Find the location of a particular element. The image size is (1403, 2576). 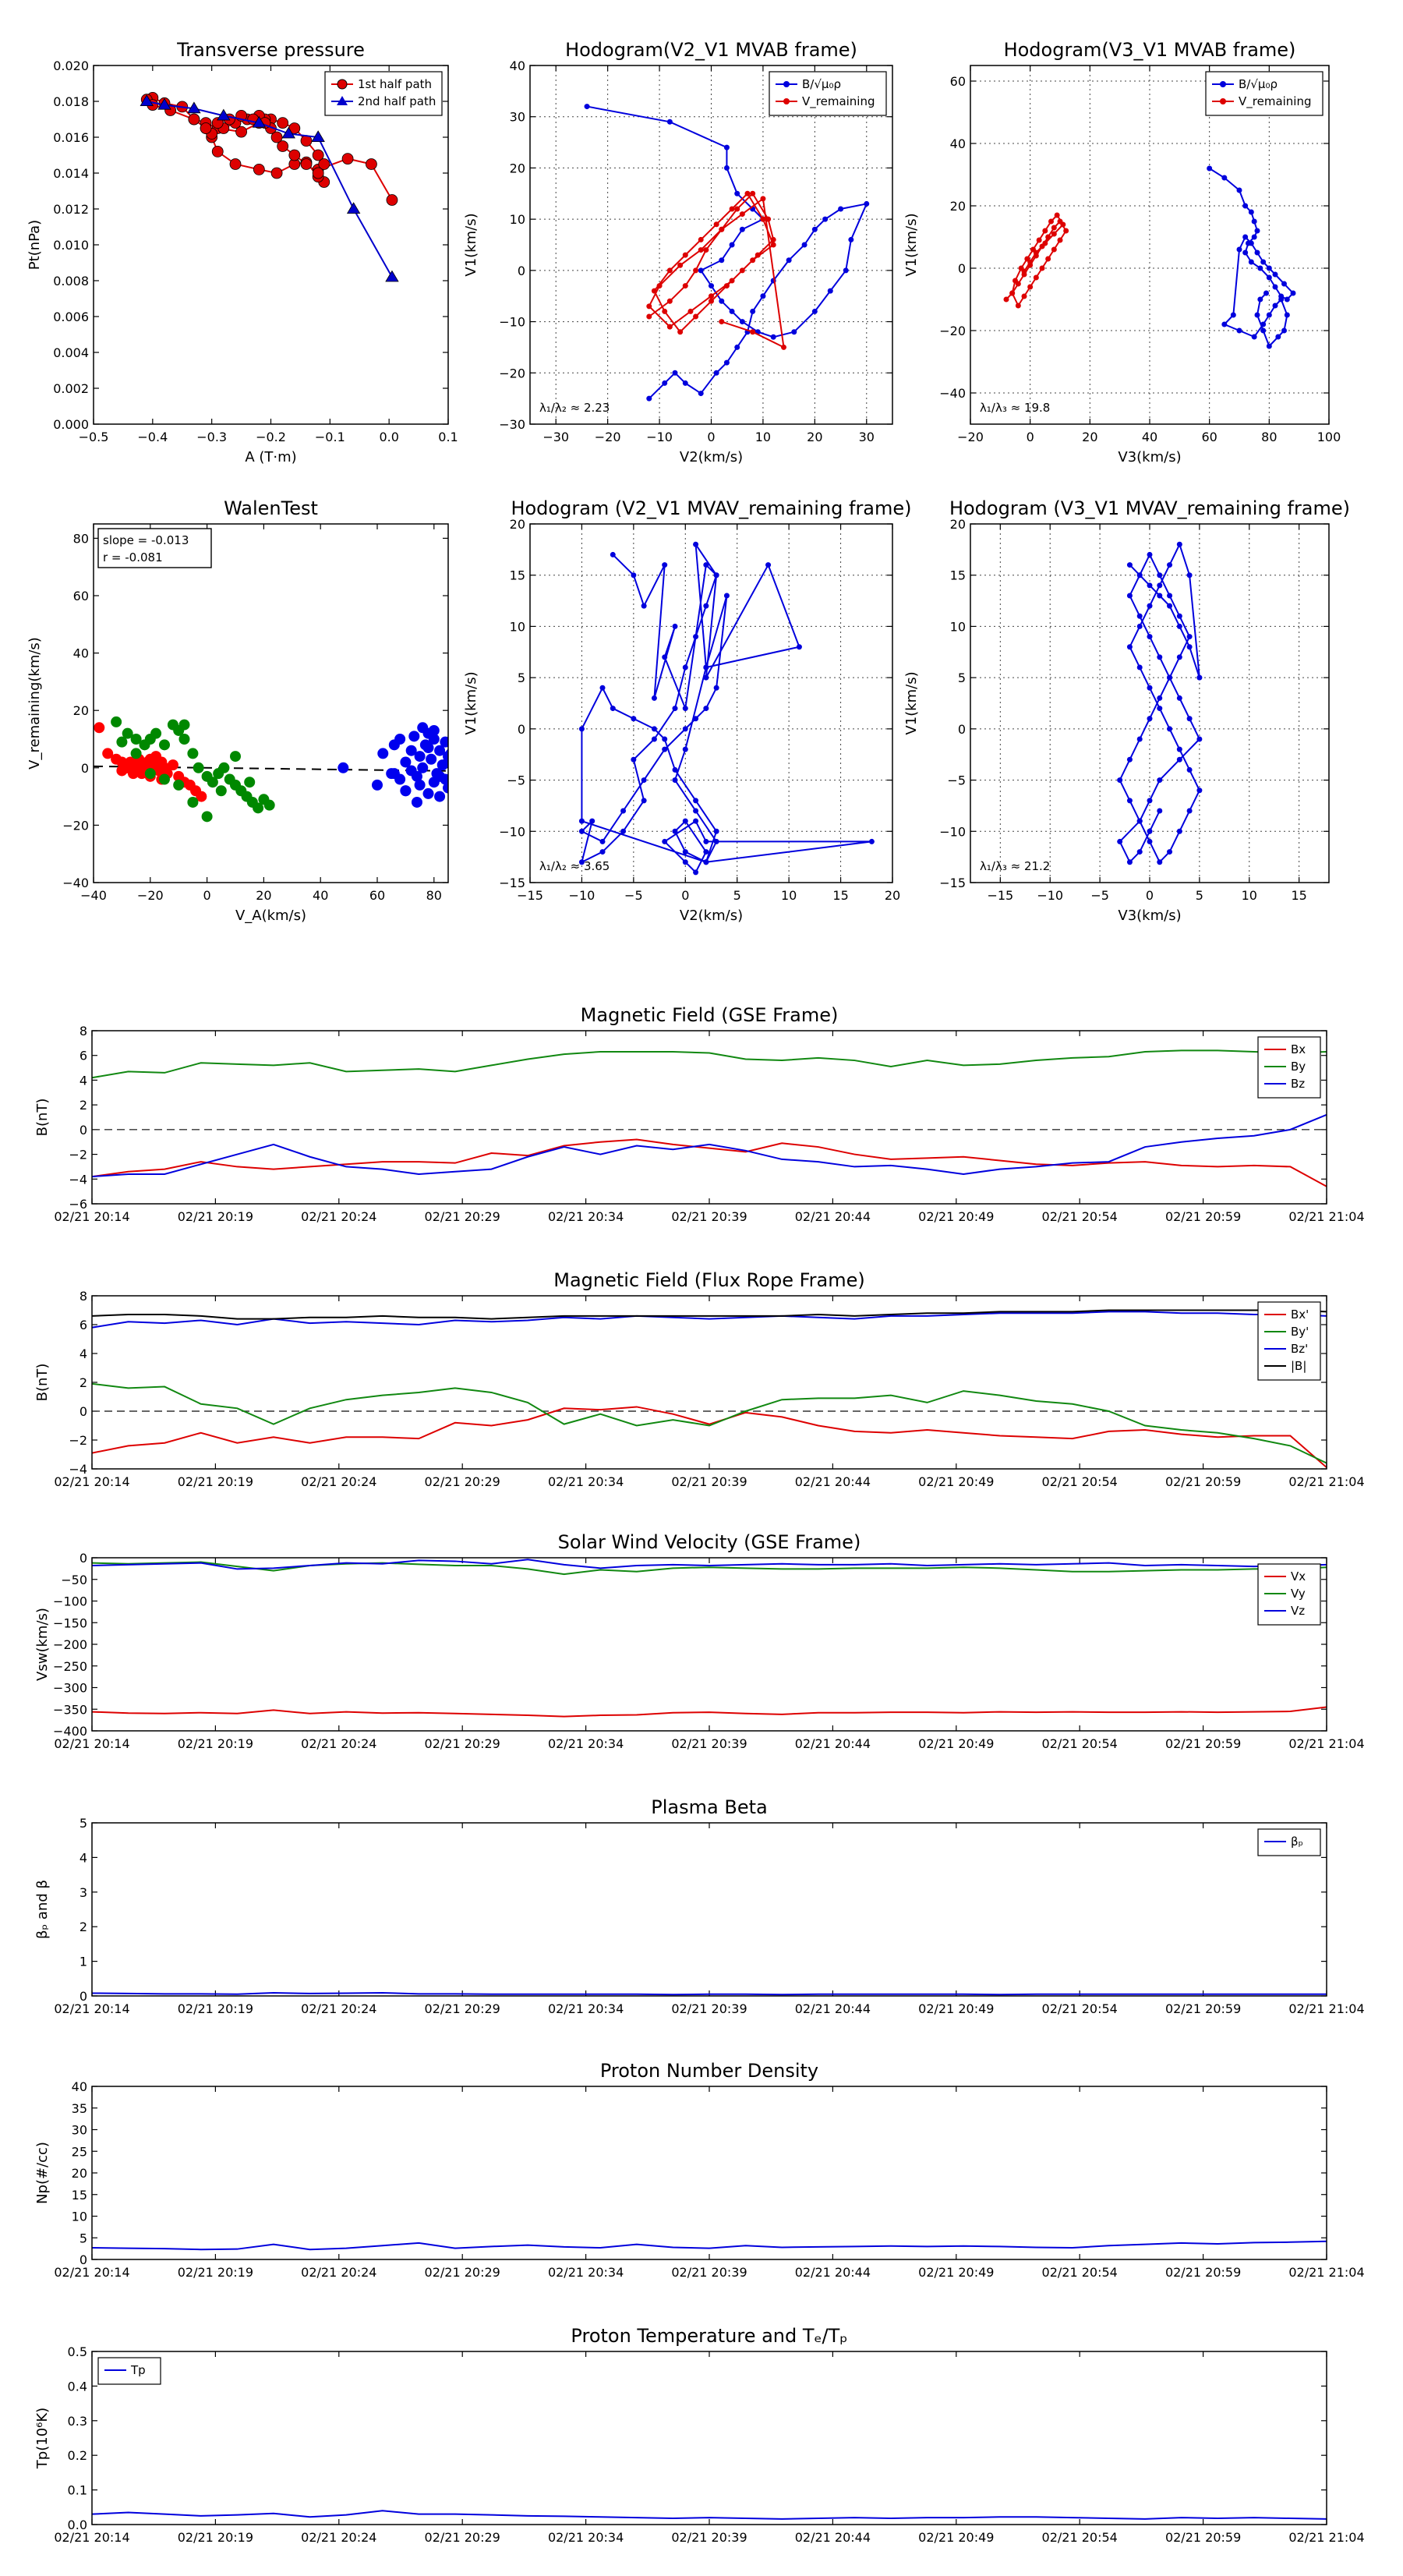

y-tick-label: 0.014 is located at coordinates (71, 173).